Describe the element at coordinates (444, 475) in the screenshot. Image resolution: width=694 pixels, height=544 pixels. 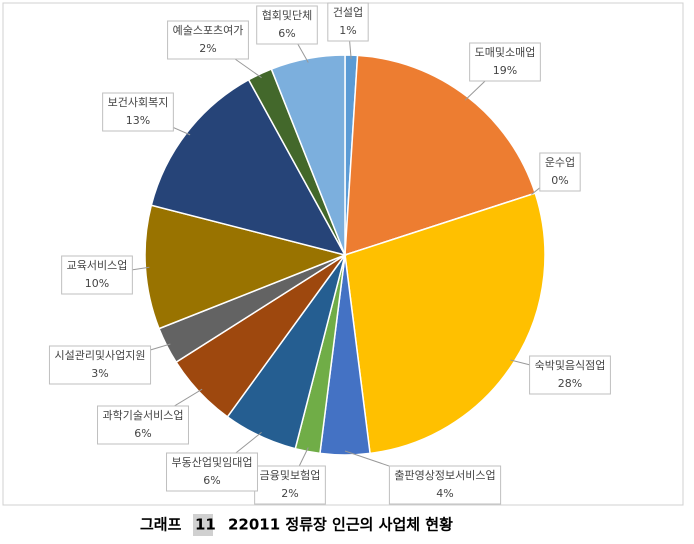
I see `category-label: 출판영상정보서비스업` at that location.